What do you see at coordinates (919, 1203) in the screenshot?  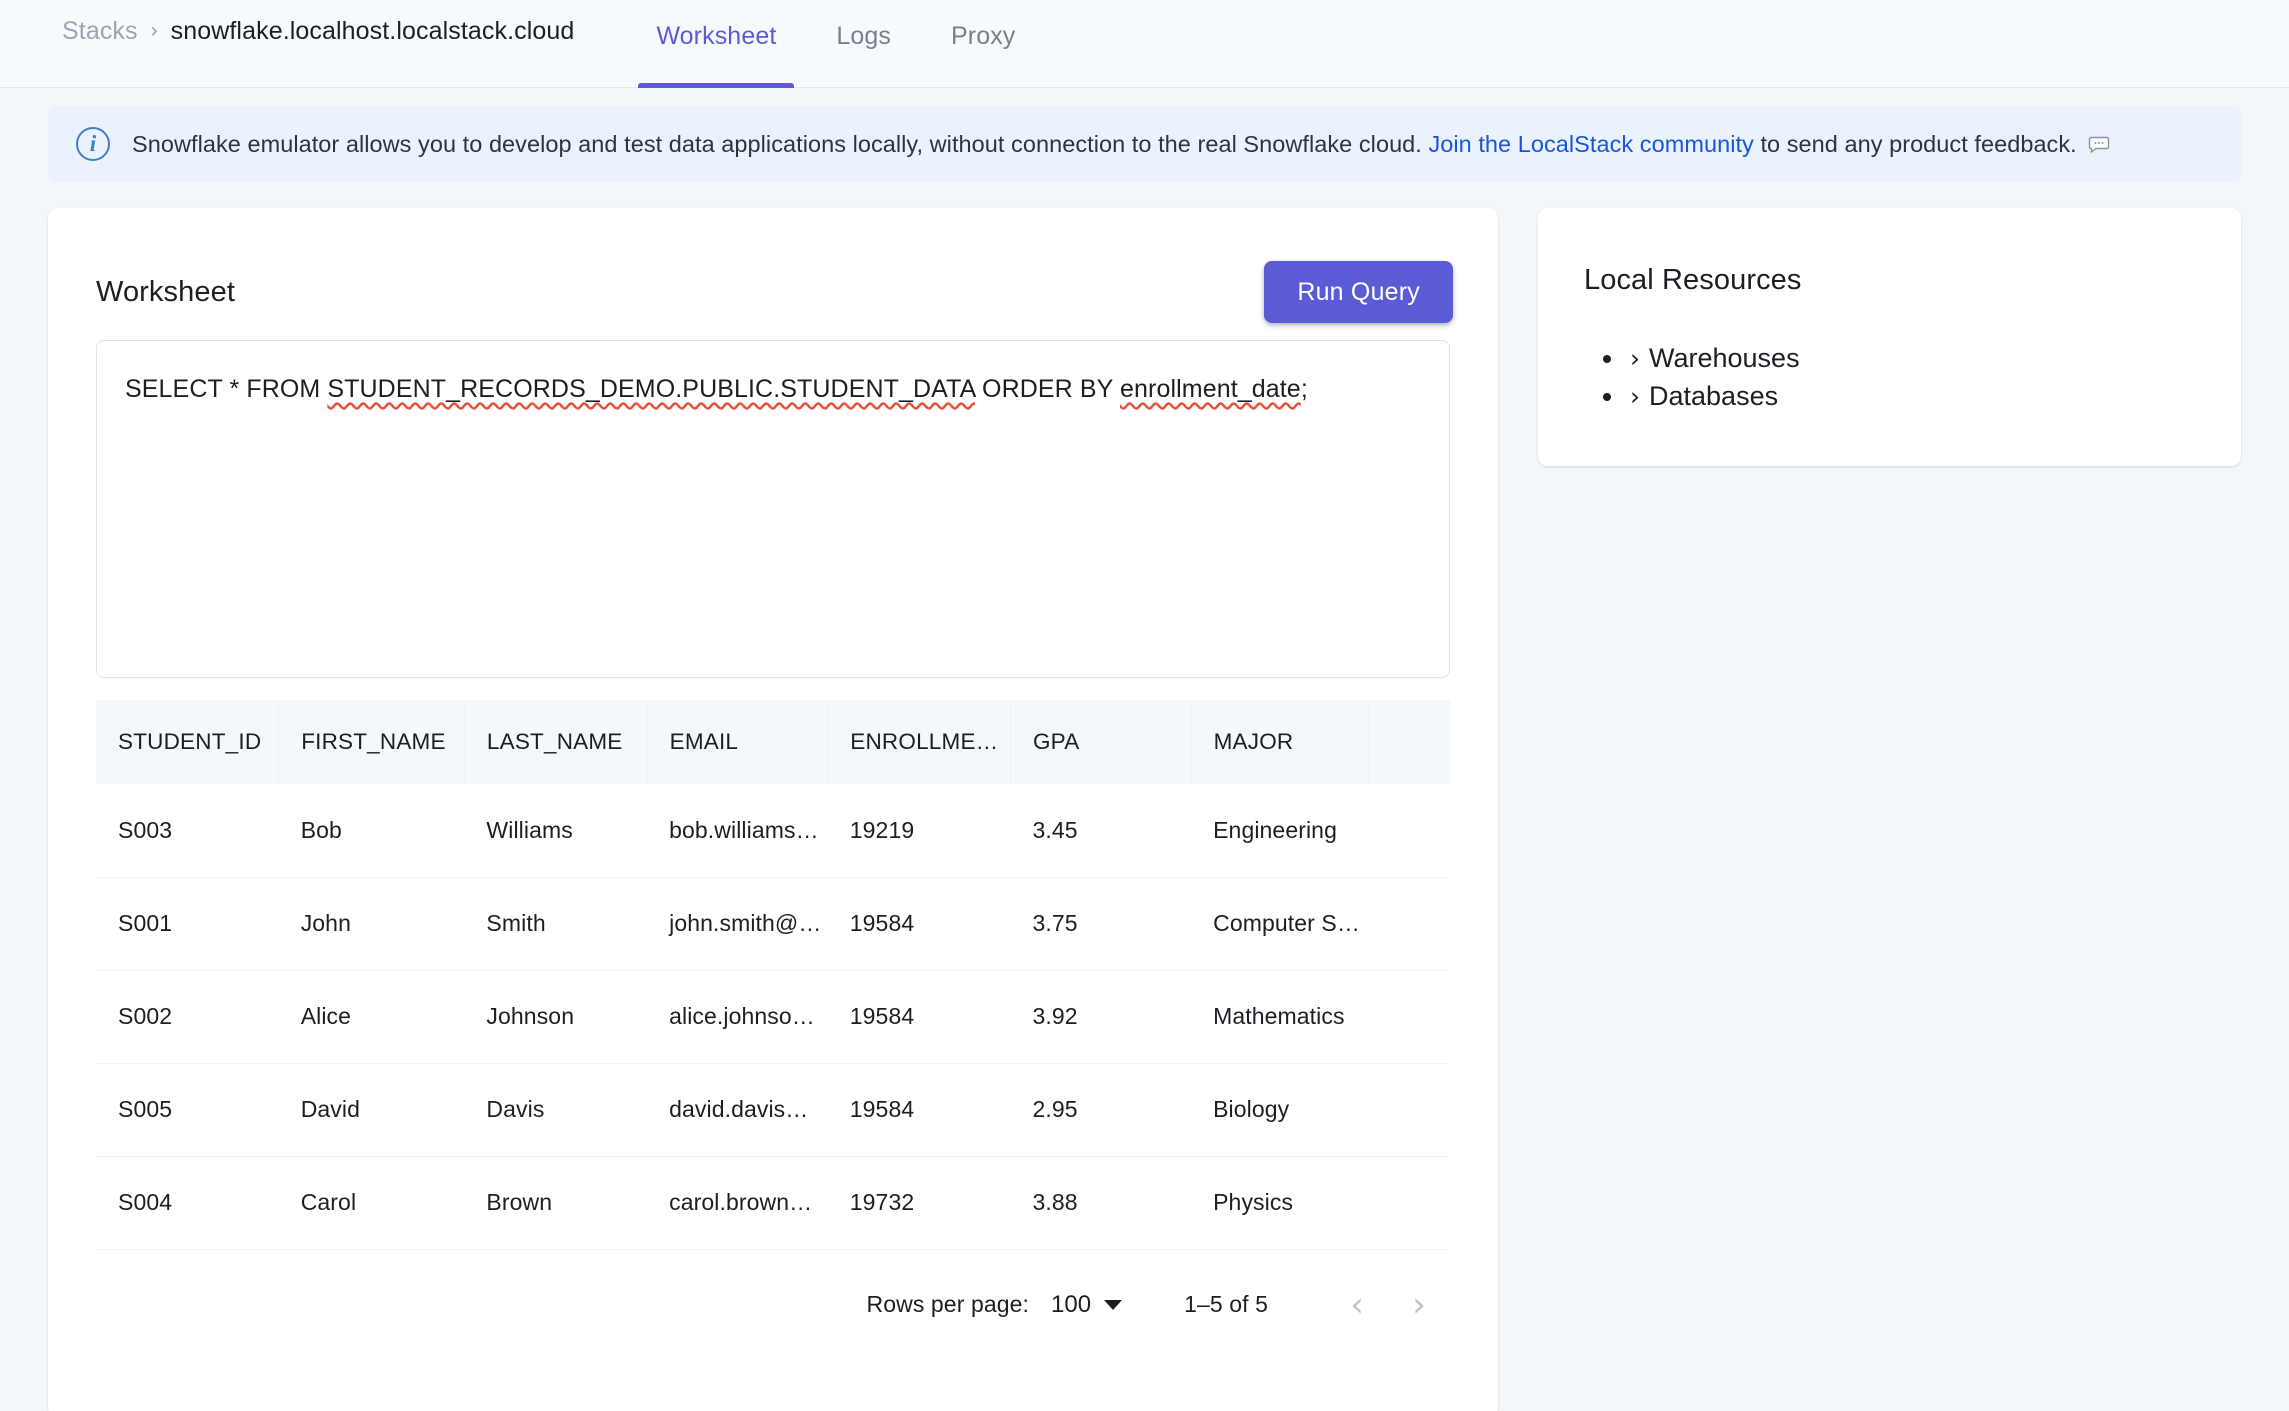 I see `cell-enrollment: 19732` at bounding box center [919, 1203].